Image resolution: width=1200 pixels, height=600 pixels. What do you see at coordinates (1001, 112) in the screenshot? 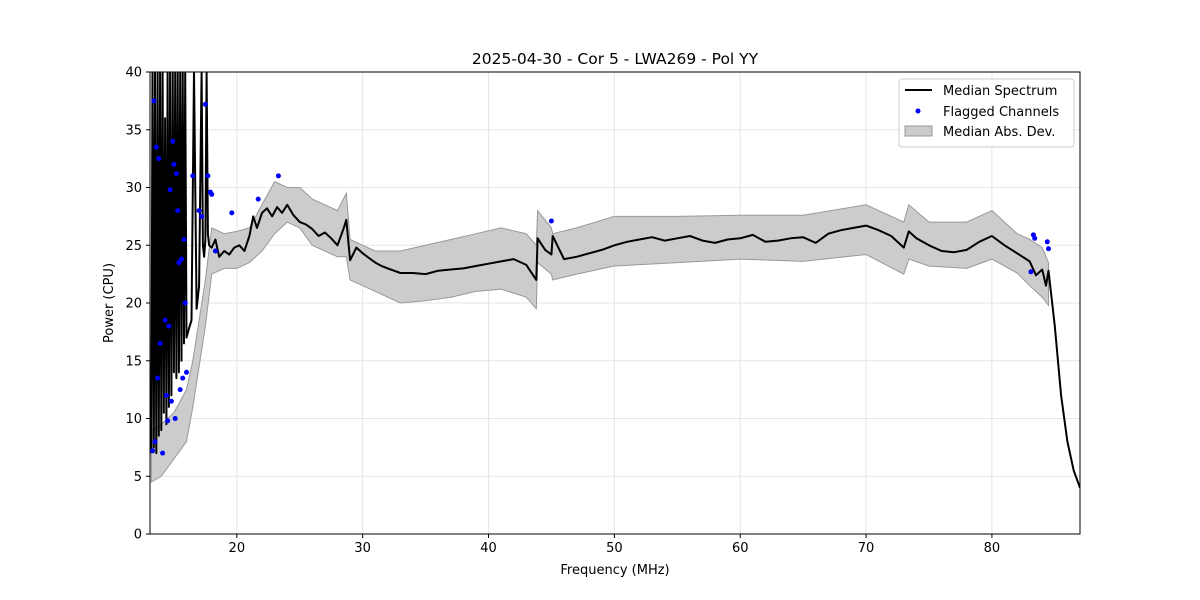
I see `legend-label-flagged: Flagged Channels` at bounding box center [1001, 112].